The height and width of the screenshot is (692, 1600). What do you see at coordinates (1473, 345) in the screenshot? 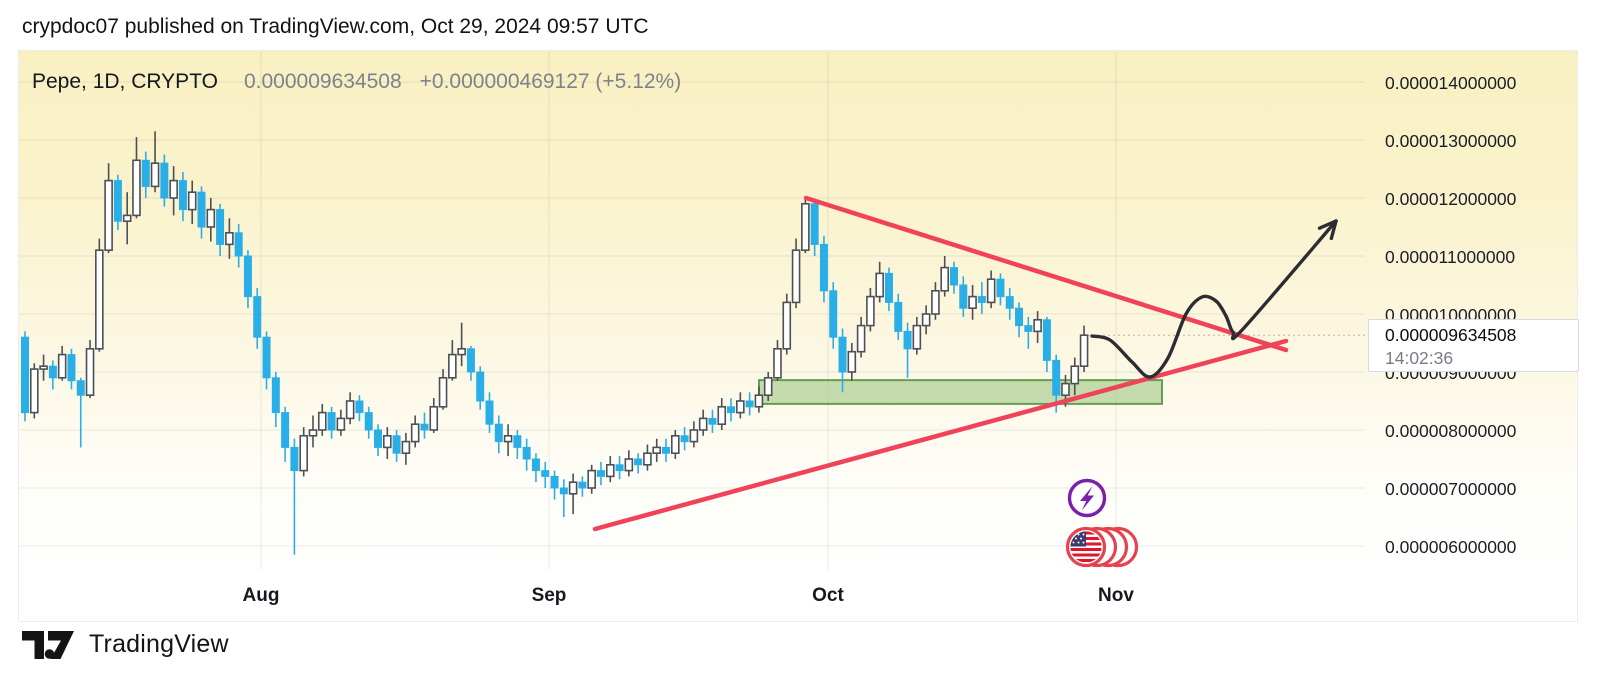
I see `last-price-tag: 0.000009634508 14:02:36` at bounding box center [1473, 345].